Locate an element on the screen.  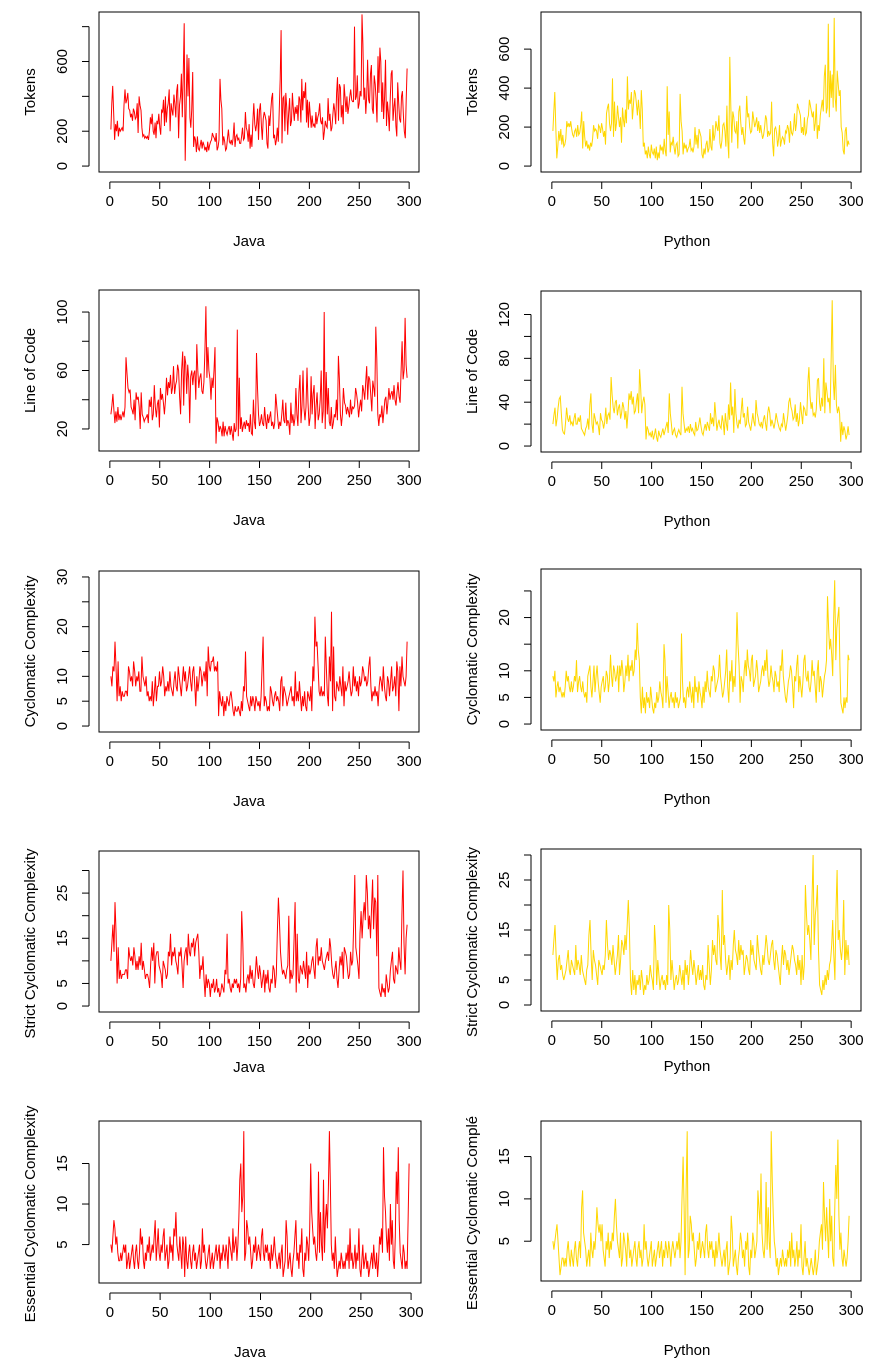
series-line-java-ecc is located at coordinates (260, 1204).